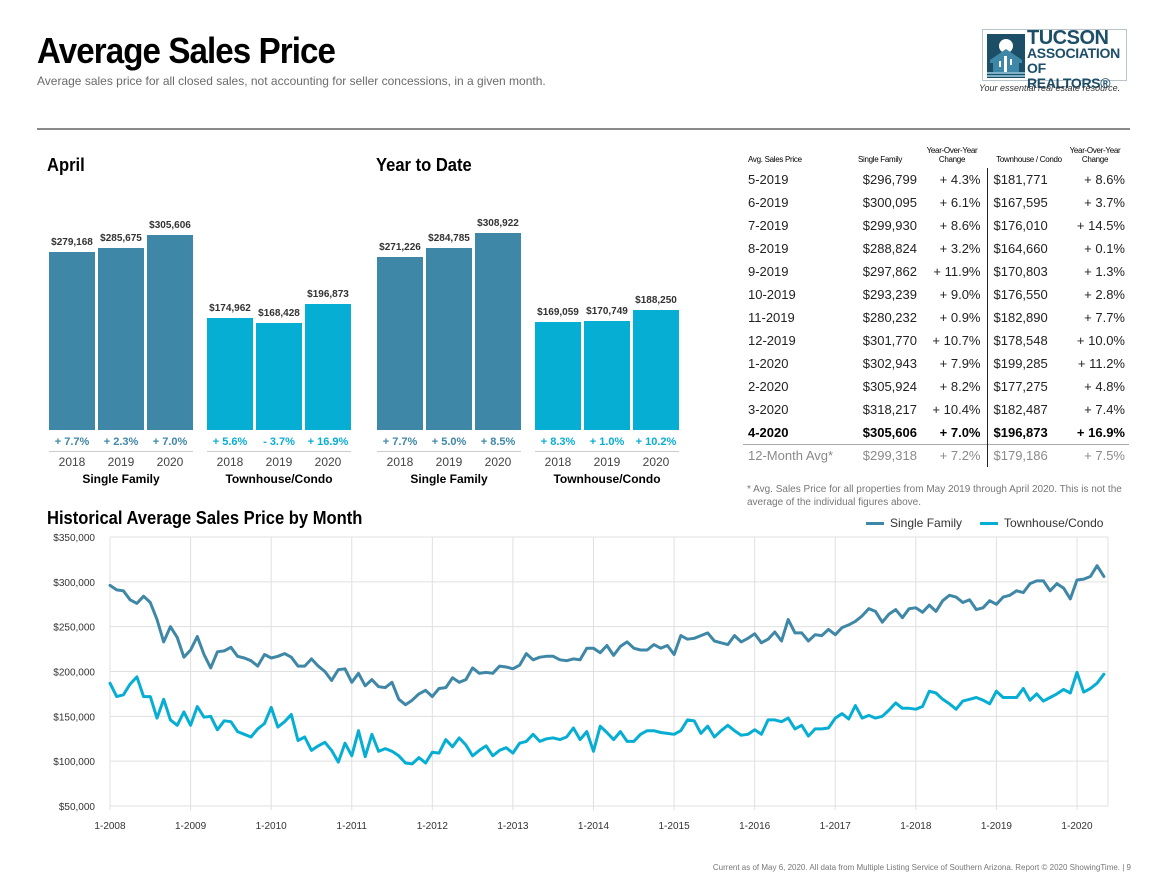  What do you see at coordinates (74, 628) in the screenshot?
I see `y-tick-label: $250,000` at bounding box center [74, 628].